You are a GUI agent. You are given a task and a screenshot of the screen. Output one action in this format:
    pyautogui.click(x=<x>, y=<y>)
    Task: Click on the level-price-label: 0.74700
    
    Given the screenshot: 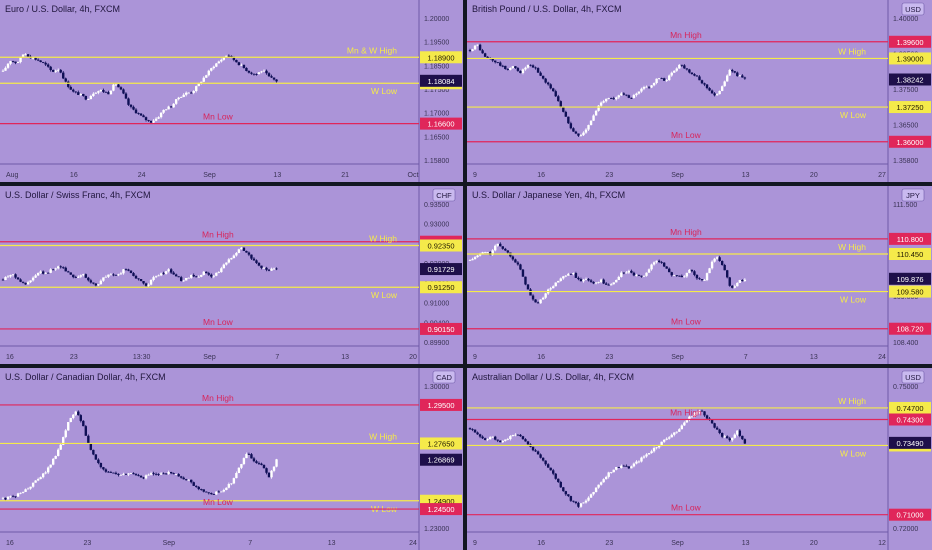 What is the action you would take?
    pyautogui.click(x=909, y=408)
    